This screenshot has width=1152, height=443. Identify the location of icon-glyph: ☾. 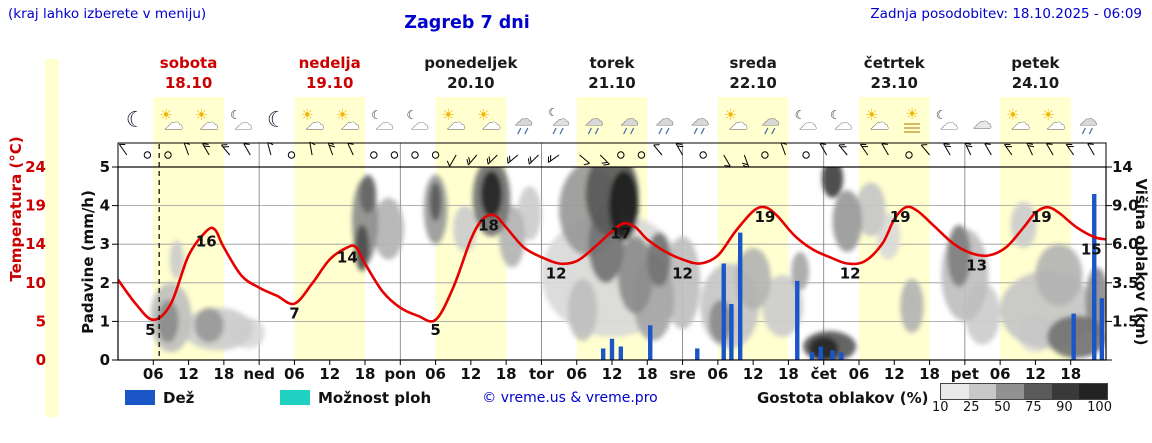
(235, 115).